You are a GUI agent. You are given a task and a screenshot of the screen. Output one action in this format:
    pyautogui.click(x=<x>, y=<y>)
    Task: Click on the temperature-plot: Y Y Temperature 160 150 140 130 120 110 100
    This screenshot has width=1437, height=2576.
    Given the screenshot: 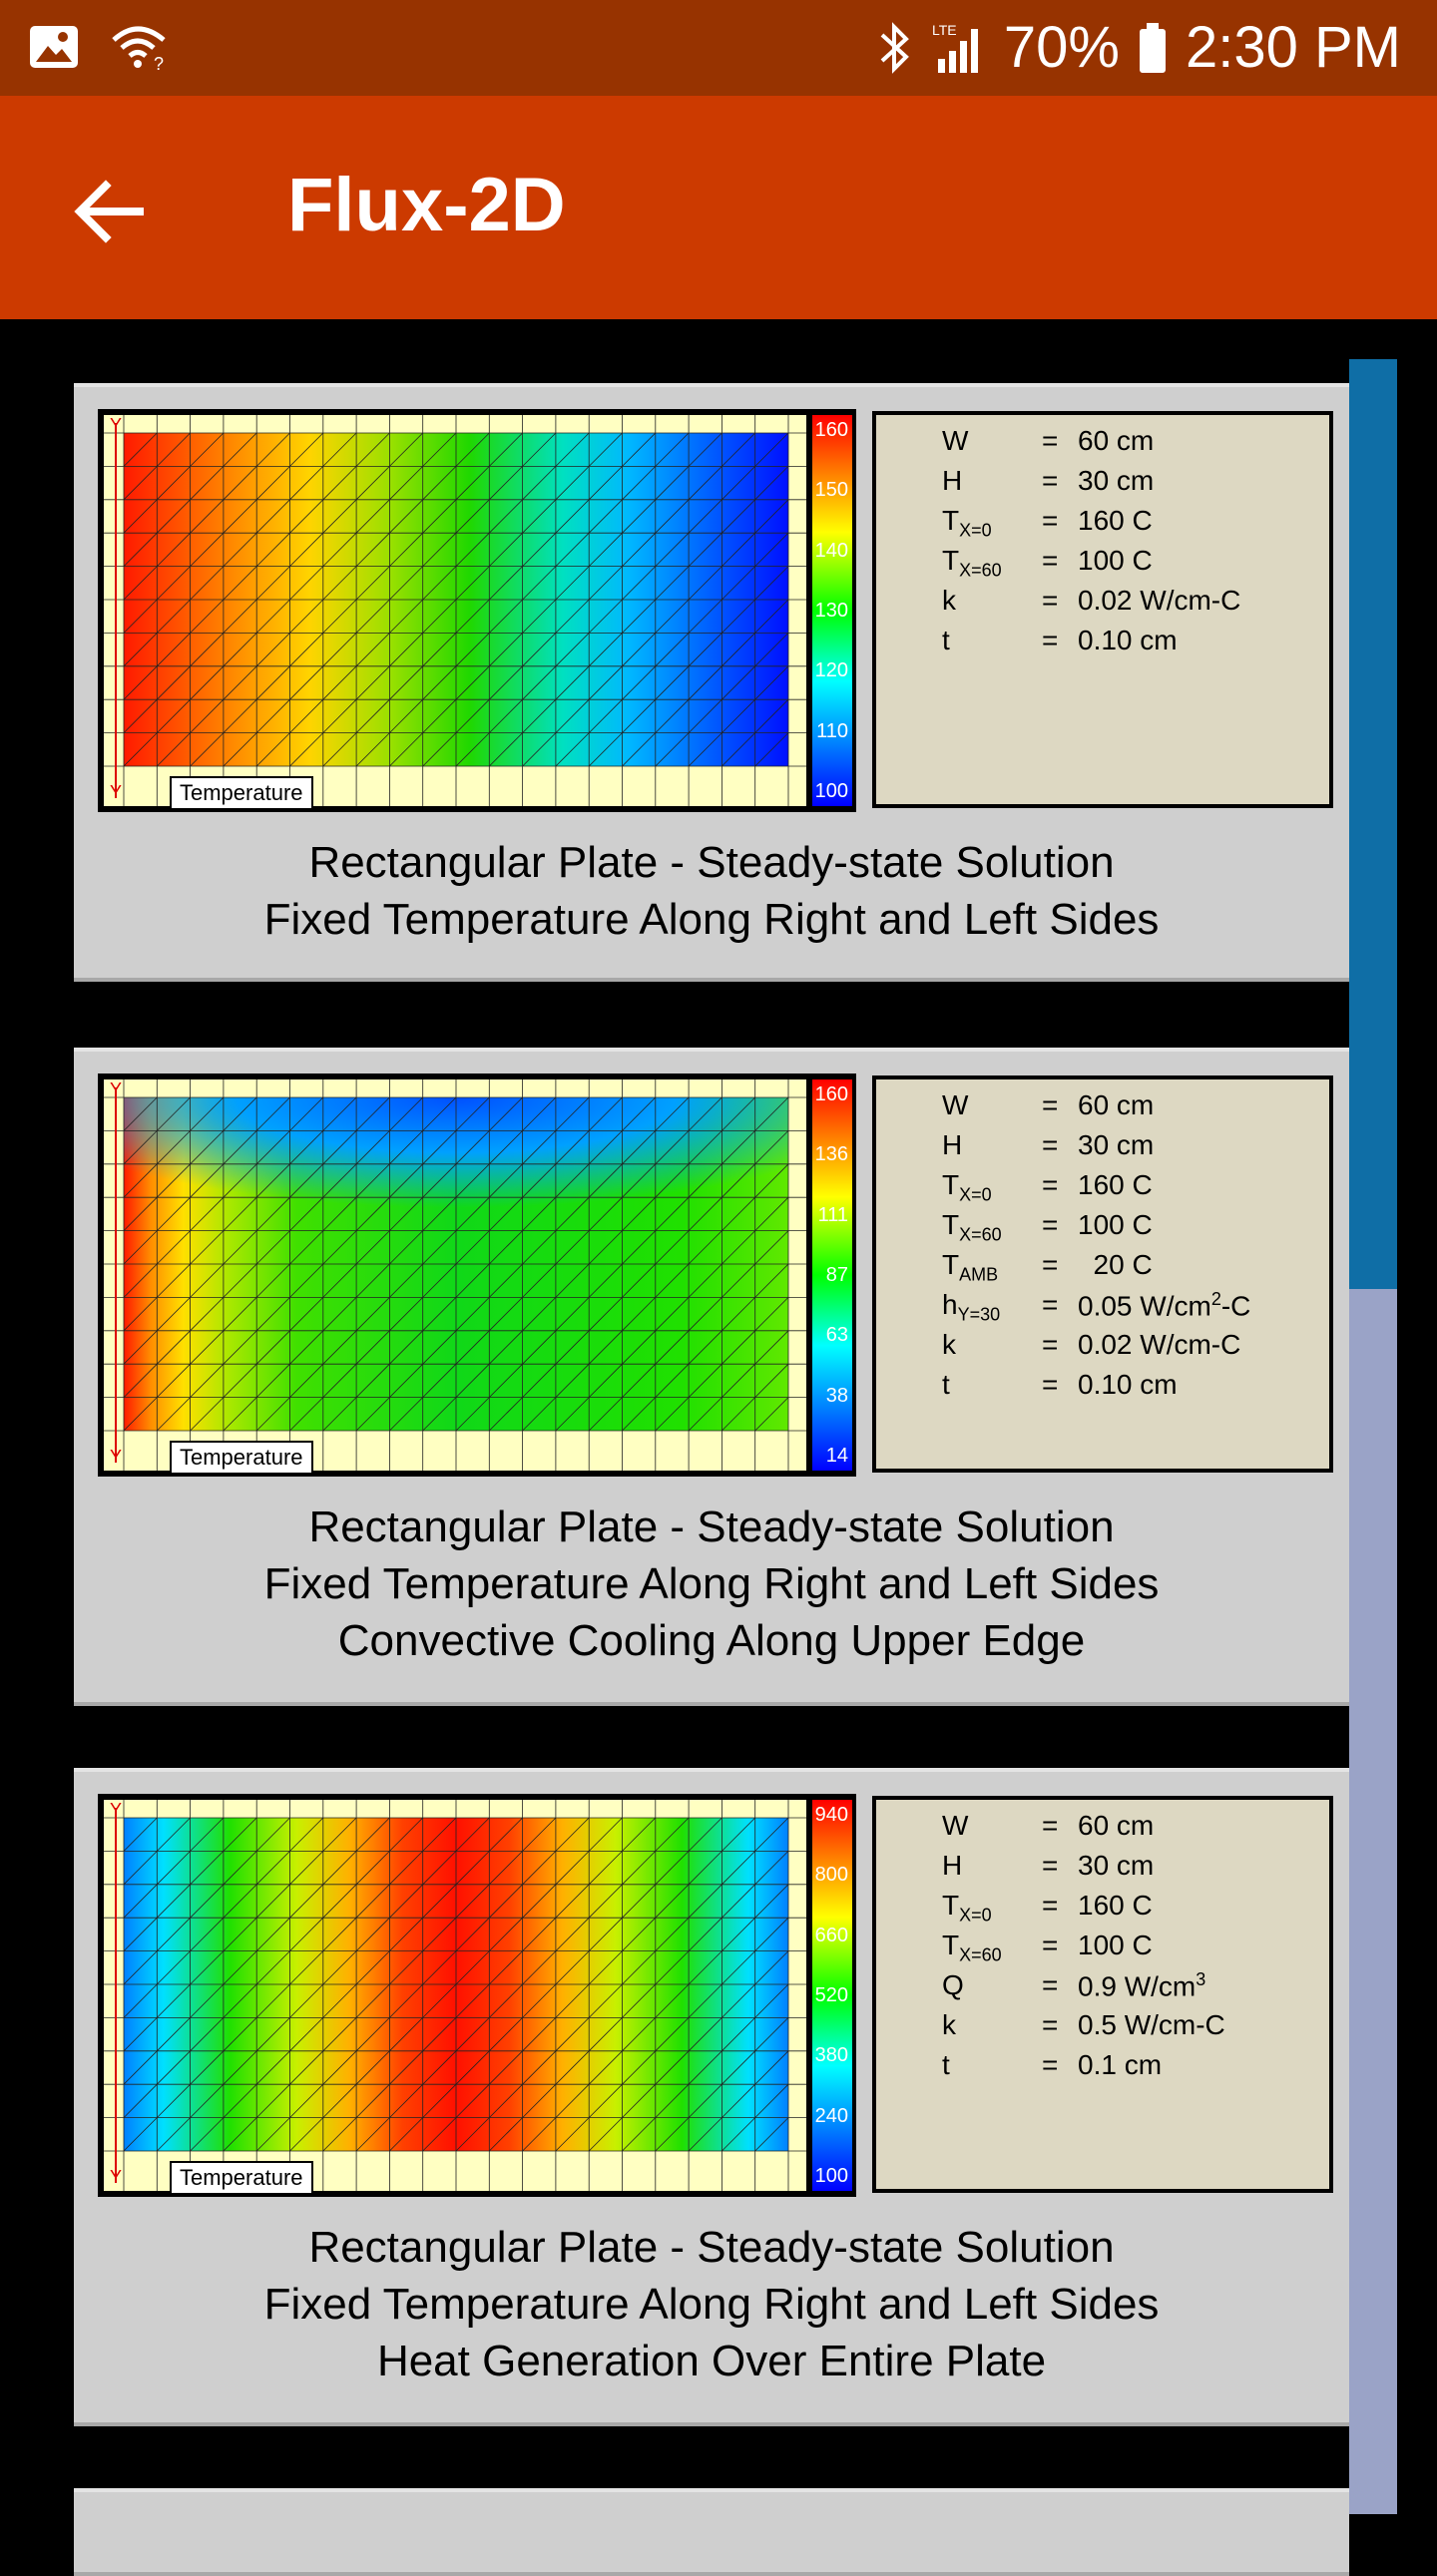 What is the action you would take?
    pyautogui.click(x=477, y=610)
    